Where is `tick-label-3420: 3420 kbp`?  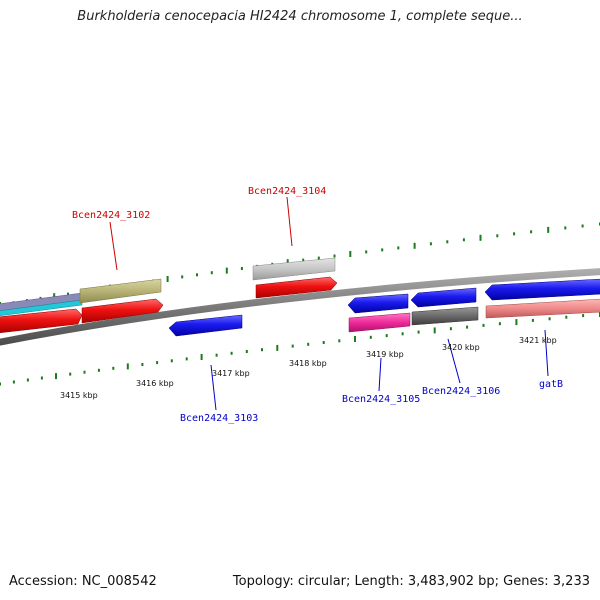 tick-label-3420: 3420 kbp is located at coordinates (461, 347).